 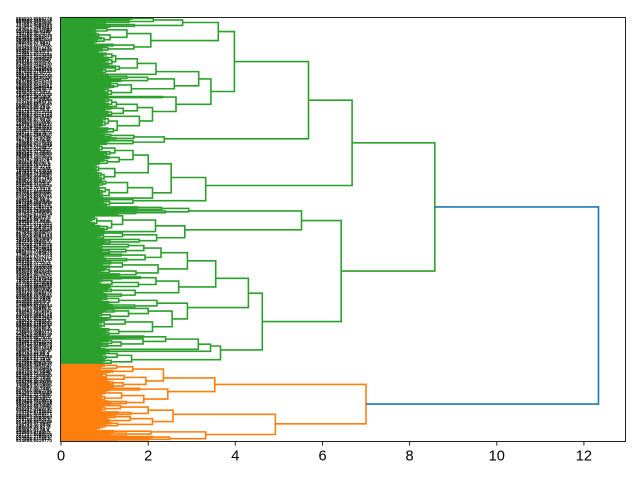 I want to click on svg-text: 708985.0018540, so click(x=34, y=142).